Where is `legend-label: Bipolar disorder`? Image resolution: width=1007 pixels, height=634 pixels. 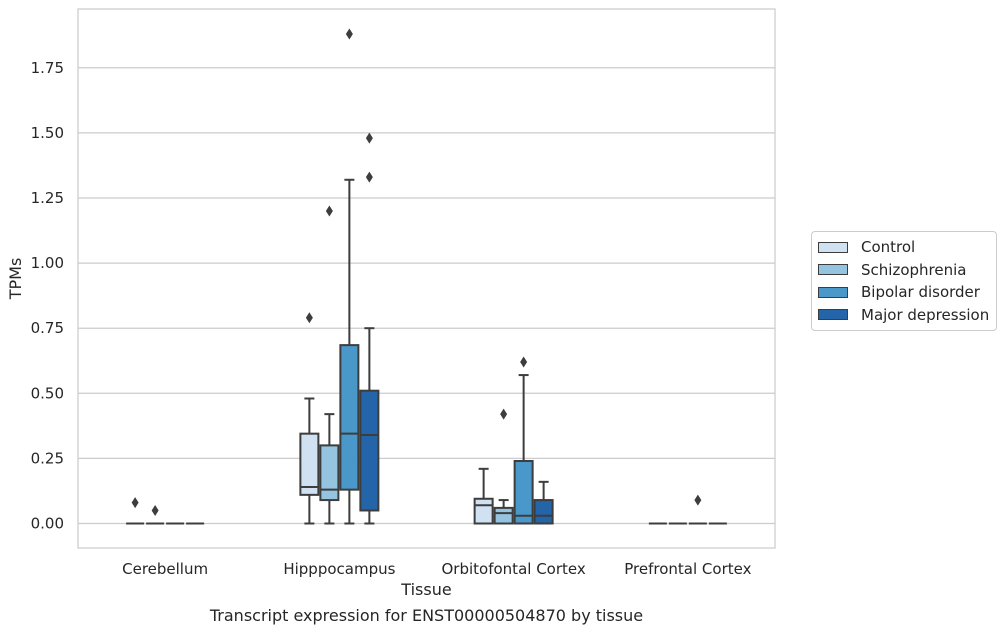
legend-label: Bipolar disorder is located at coordinates (920, 292).